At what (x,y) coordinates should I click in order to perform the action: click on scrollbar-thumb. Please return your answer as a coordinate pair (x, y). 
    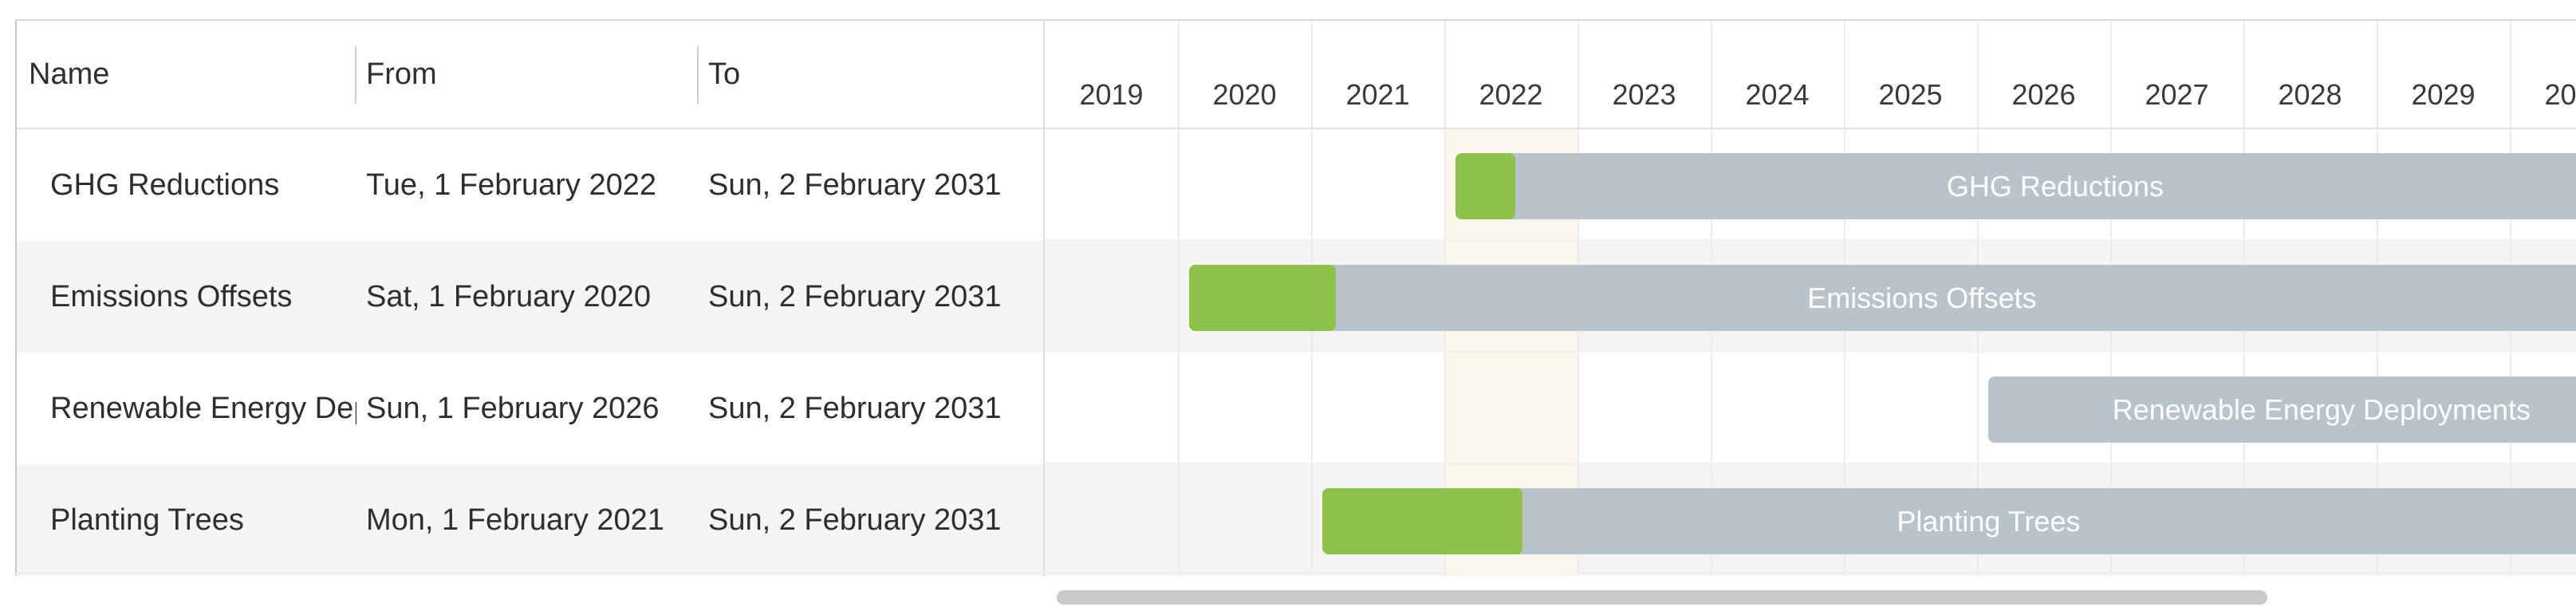
    Looking at the image, I should click on (1662, 598).